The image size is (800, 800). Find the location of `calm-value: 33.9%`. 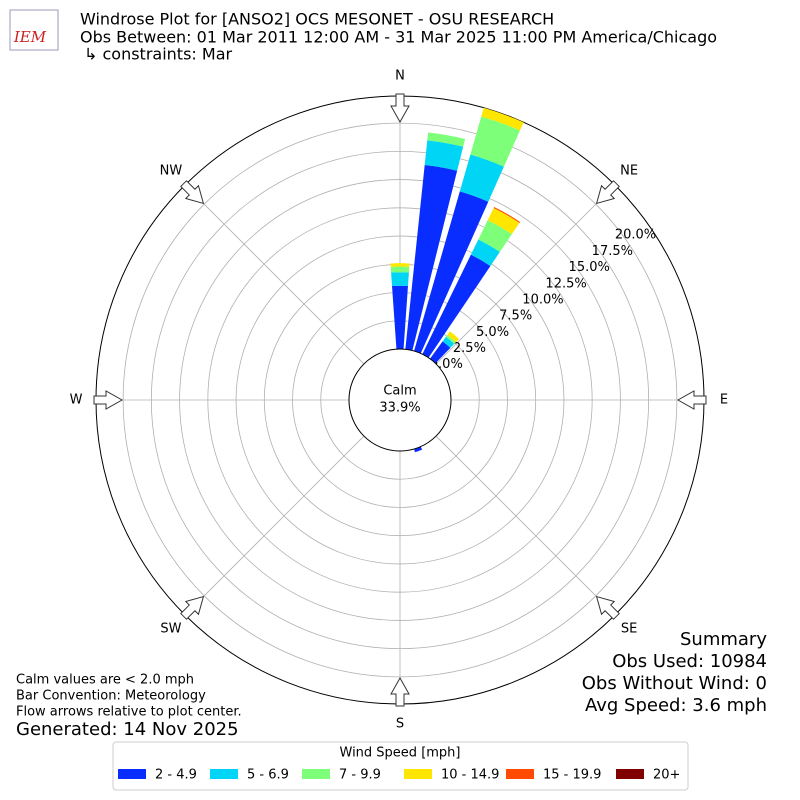

calm-value: 33.9% is located at coordinates (399, 408).